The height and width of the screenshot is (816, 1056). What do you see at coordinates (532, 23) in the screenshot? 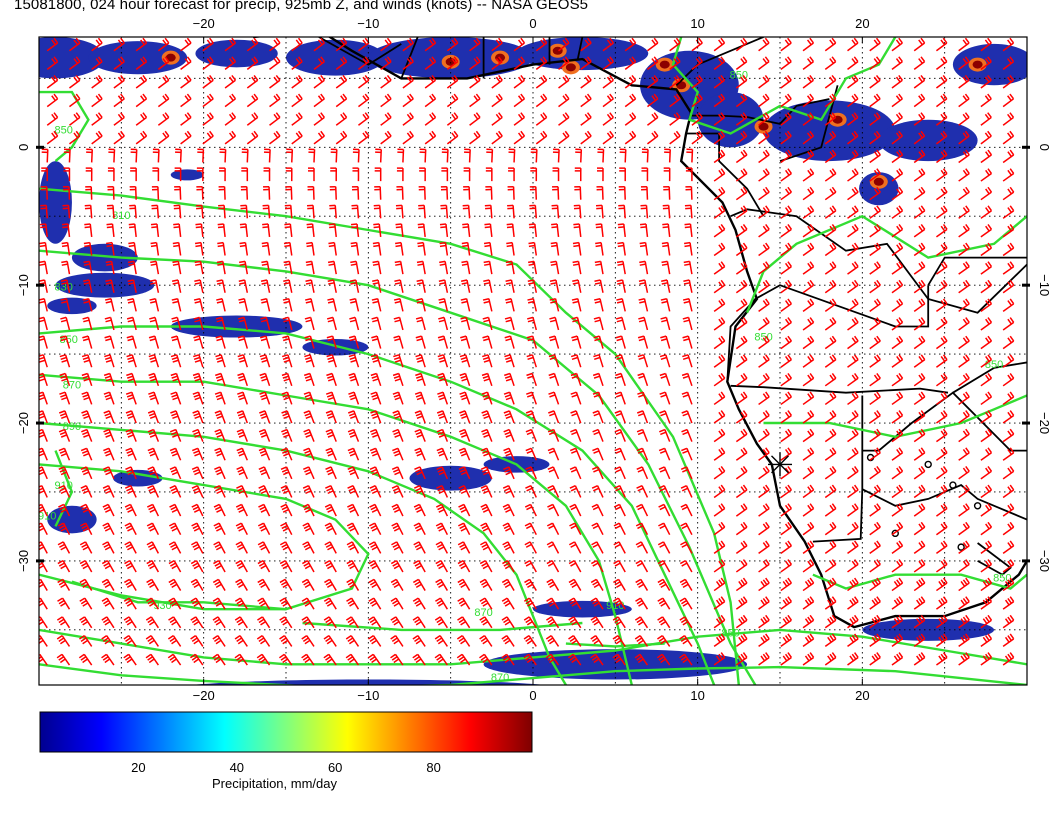
I see `lon-tick-label-top: 0` at bounding box center [532, 23].